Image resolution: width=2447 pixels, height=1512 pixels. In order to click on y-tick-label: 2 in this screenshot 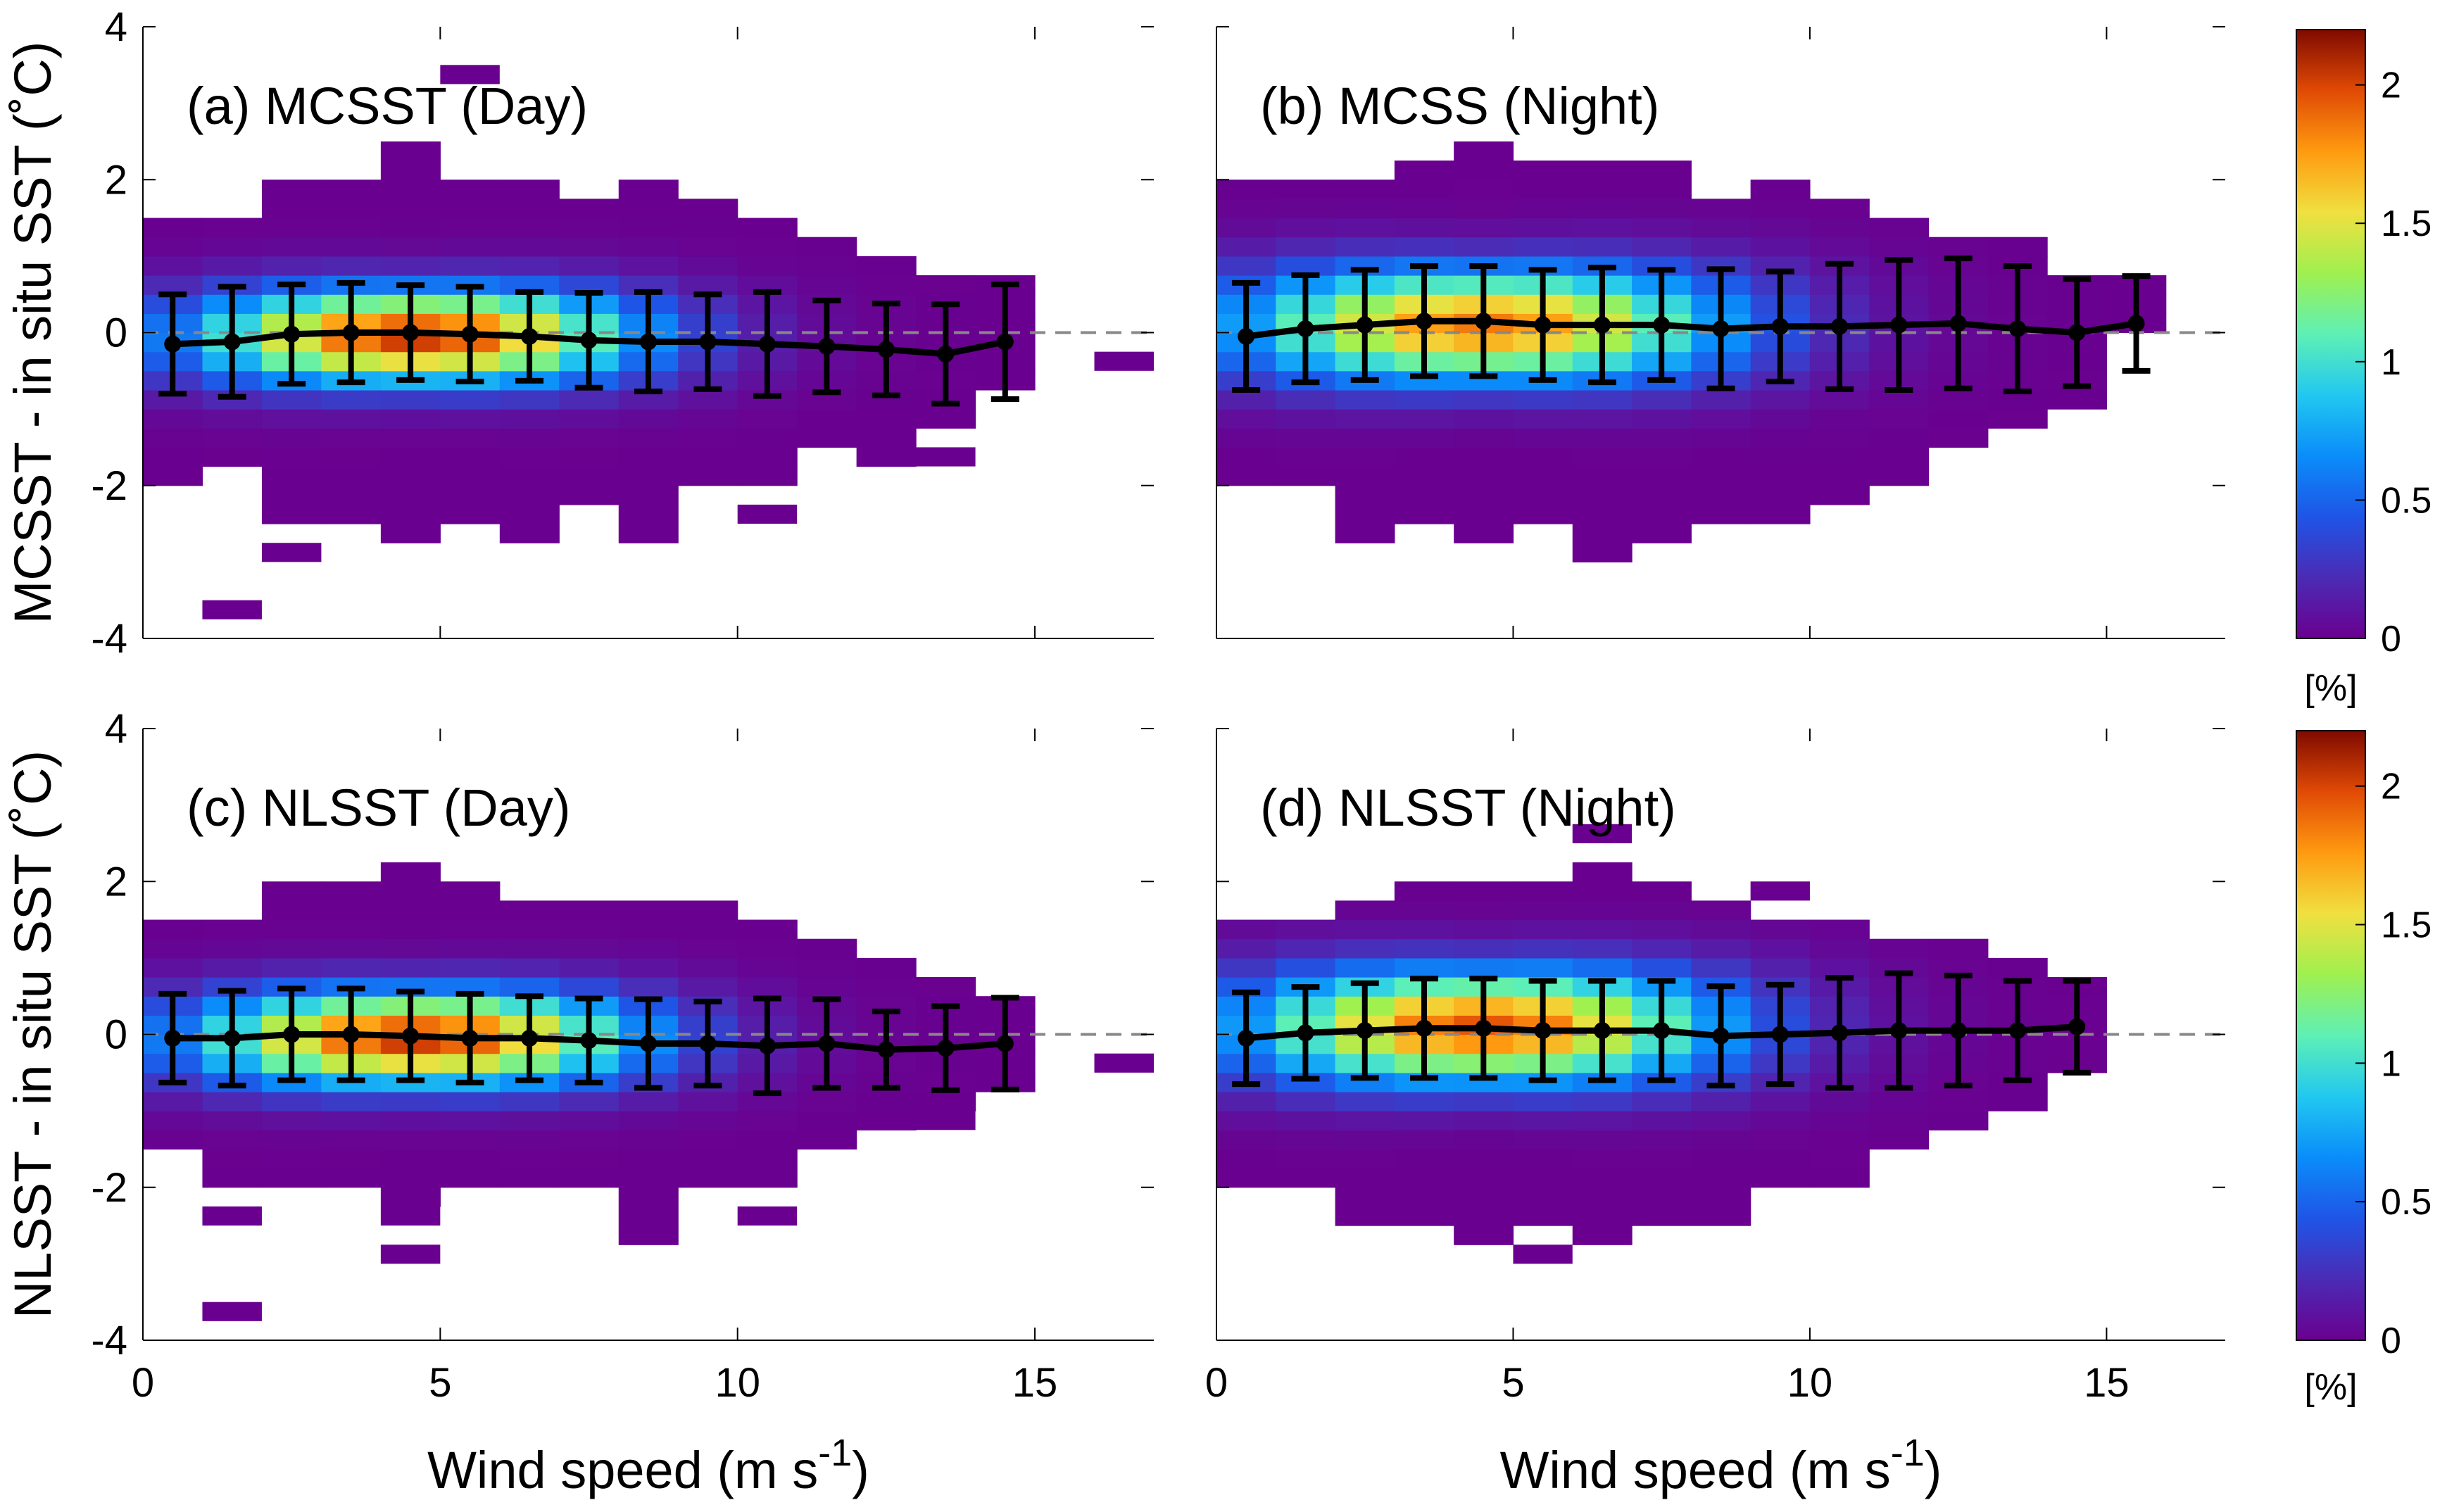, I will do `click(116, 882)`.